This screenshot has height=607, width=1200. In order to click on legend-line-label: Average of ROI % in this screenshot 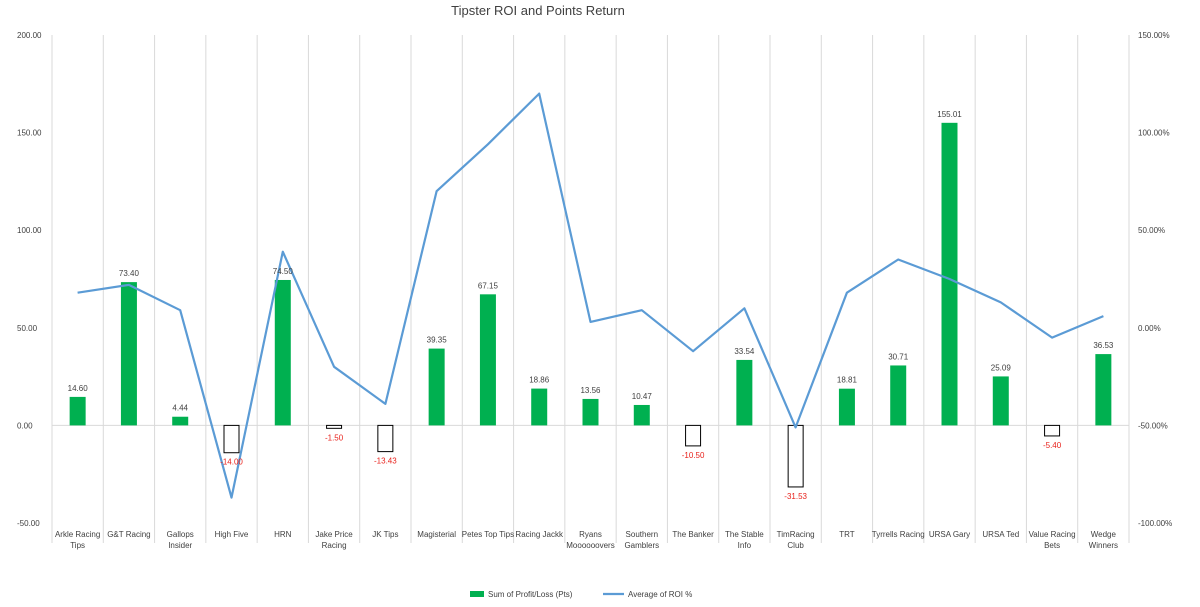, I will do `click(660, 594)`.